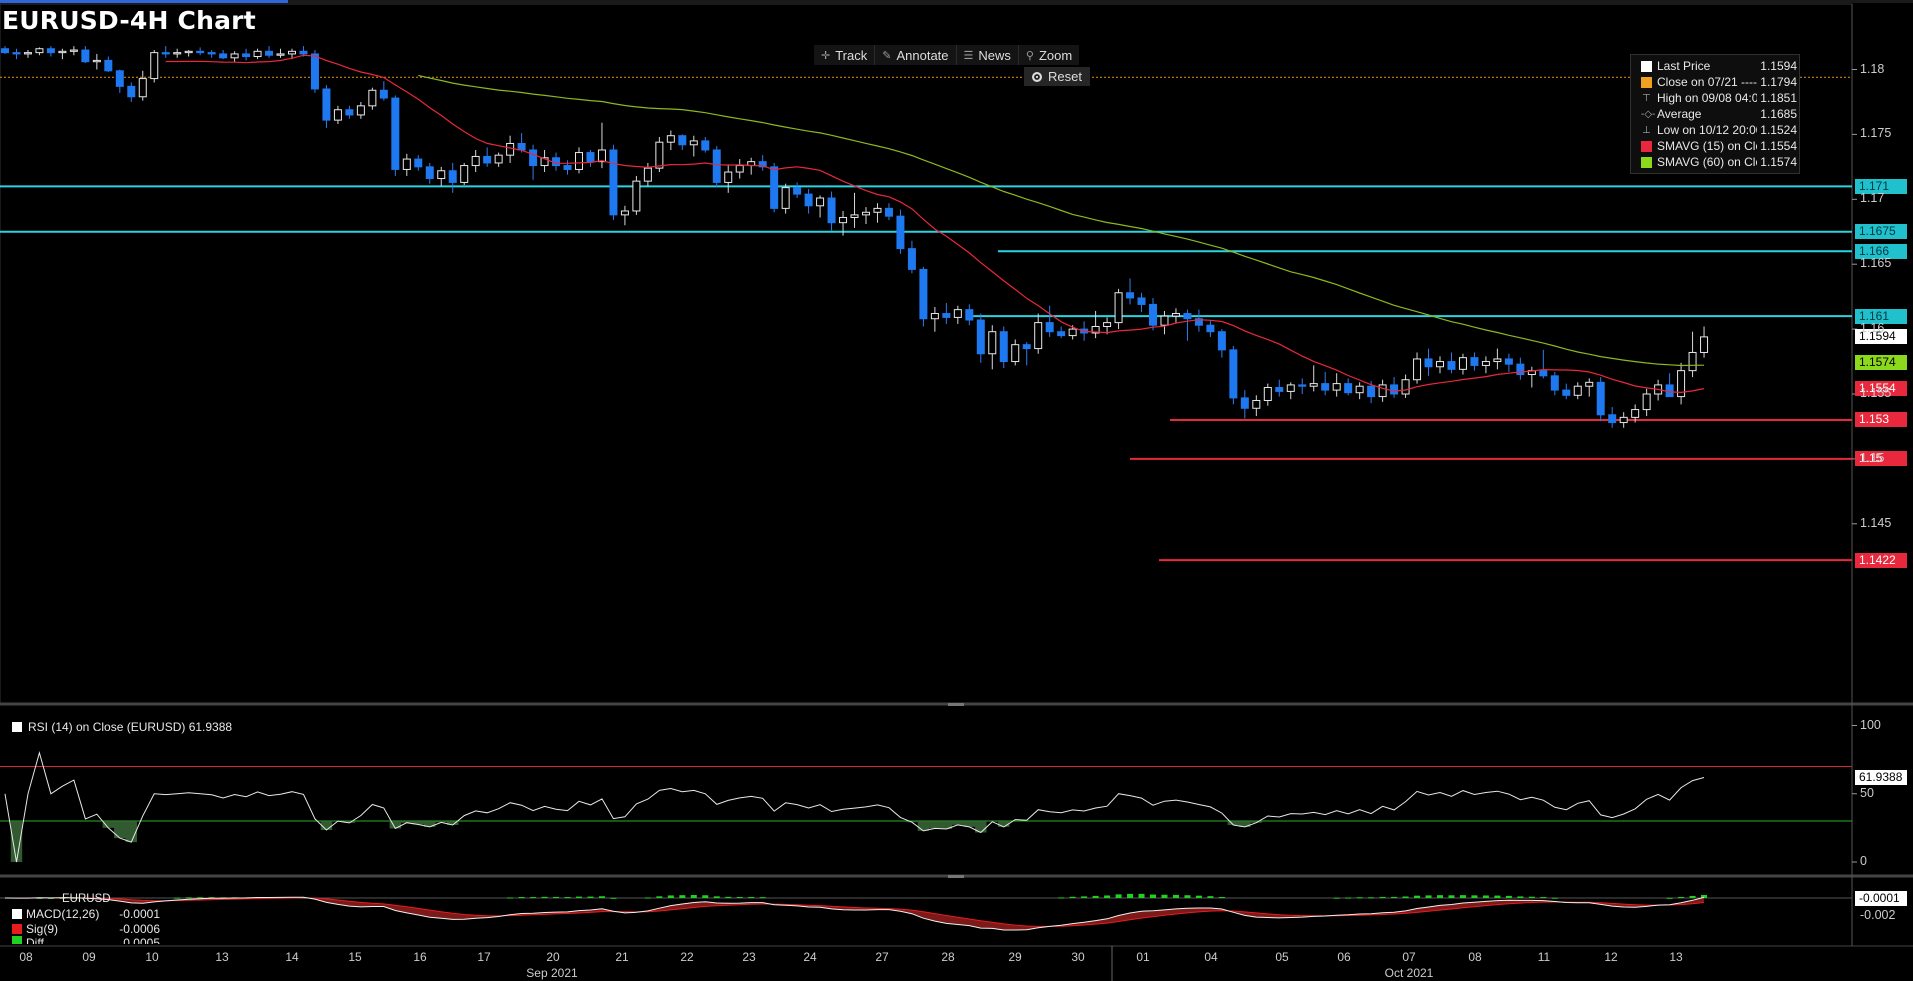 The height and width of the screenshot is (981, 1913). I want to click on rsi-legend: RSI (14) on Close (EURUSD) 61.9388, so click(122, 727).